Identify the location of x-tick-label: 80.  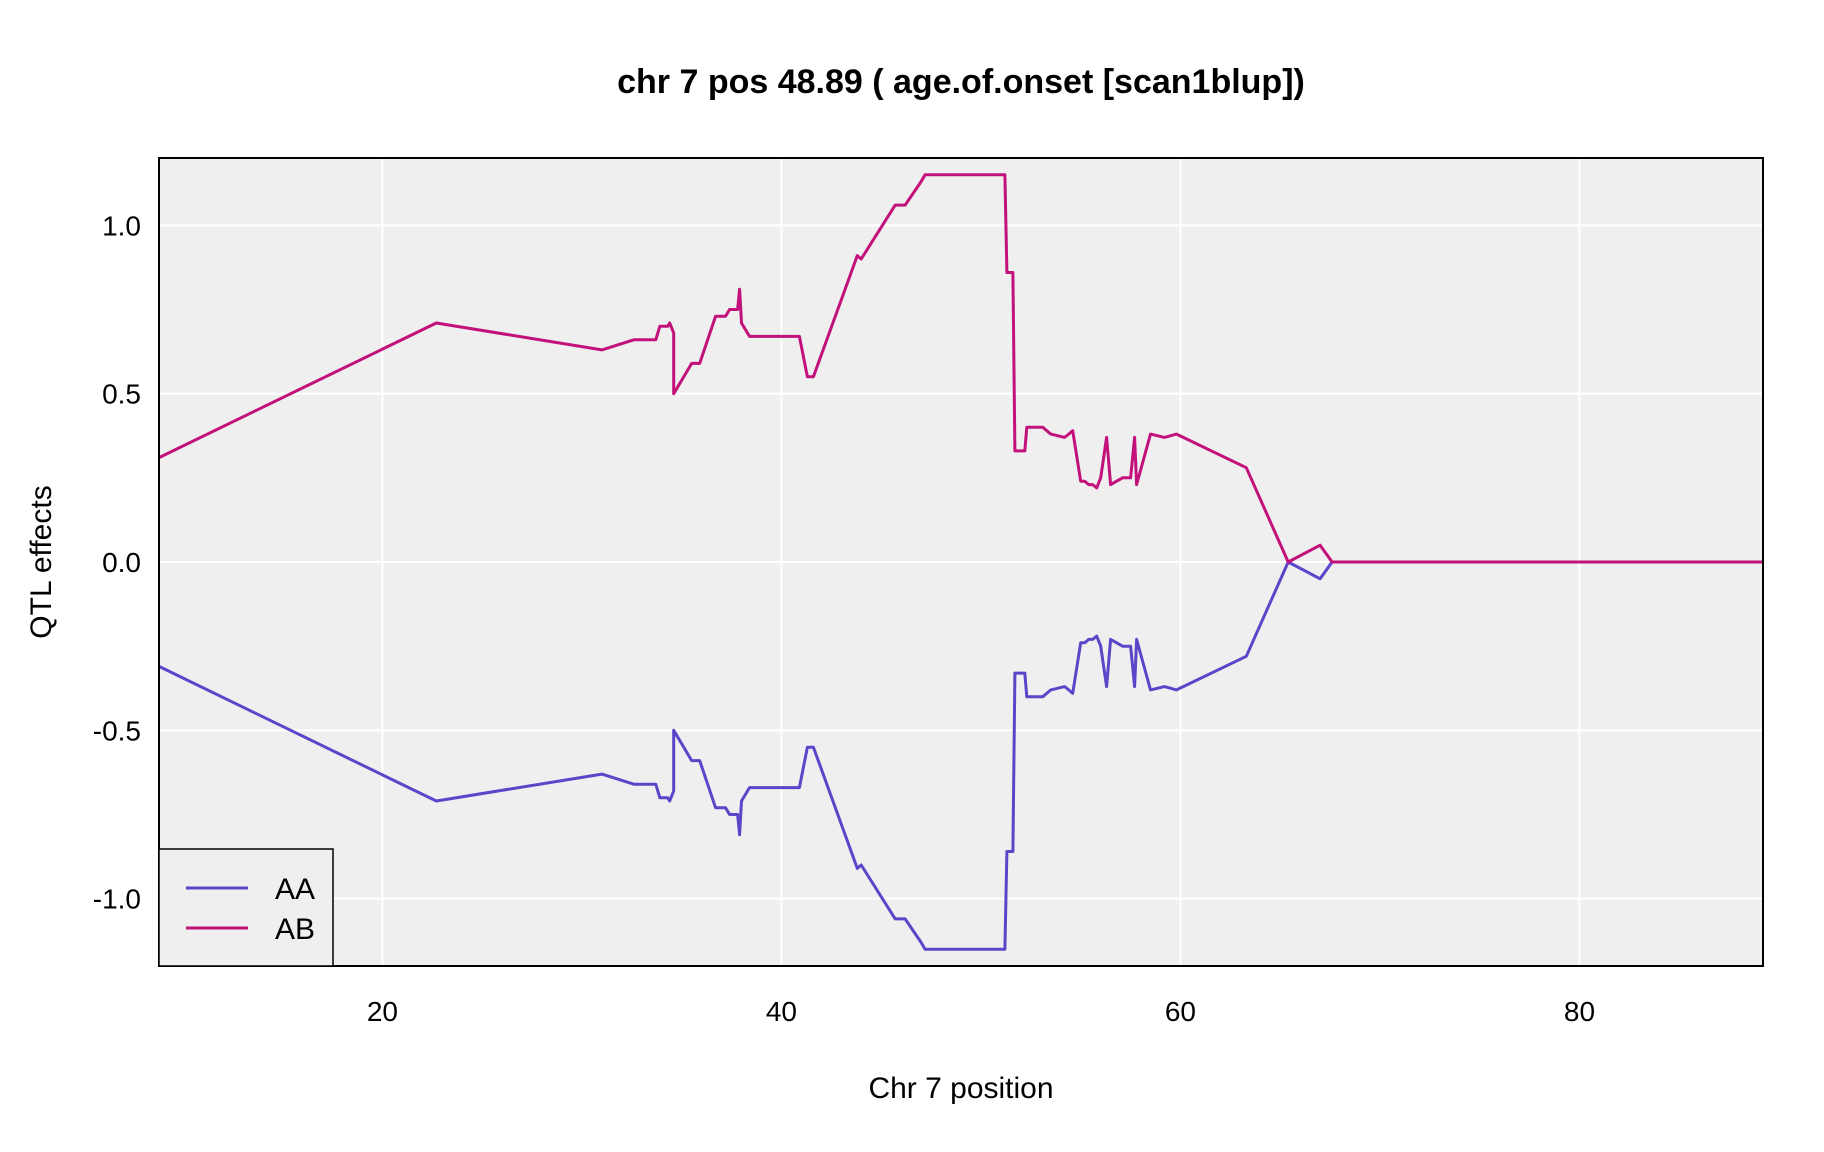
(1579, 1011).